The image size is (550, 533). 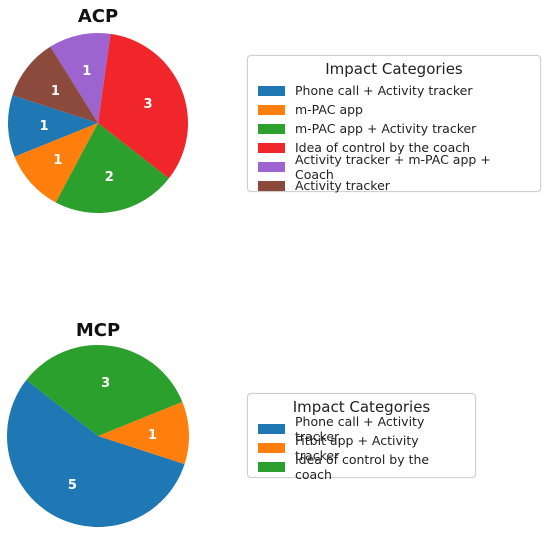 I want to click on mcp-slice-phone-call-activity-tracker, so click(x=96, y=453).